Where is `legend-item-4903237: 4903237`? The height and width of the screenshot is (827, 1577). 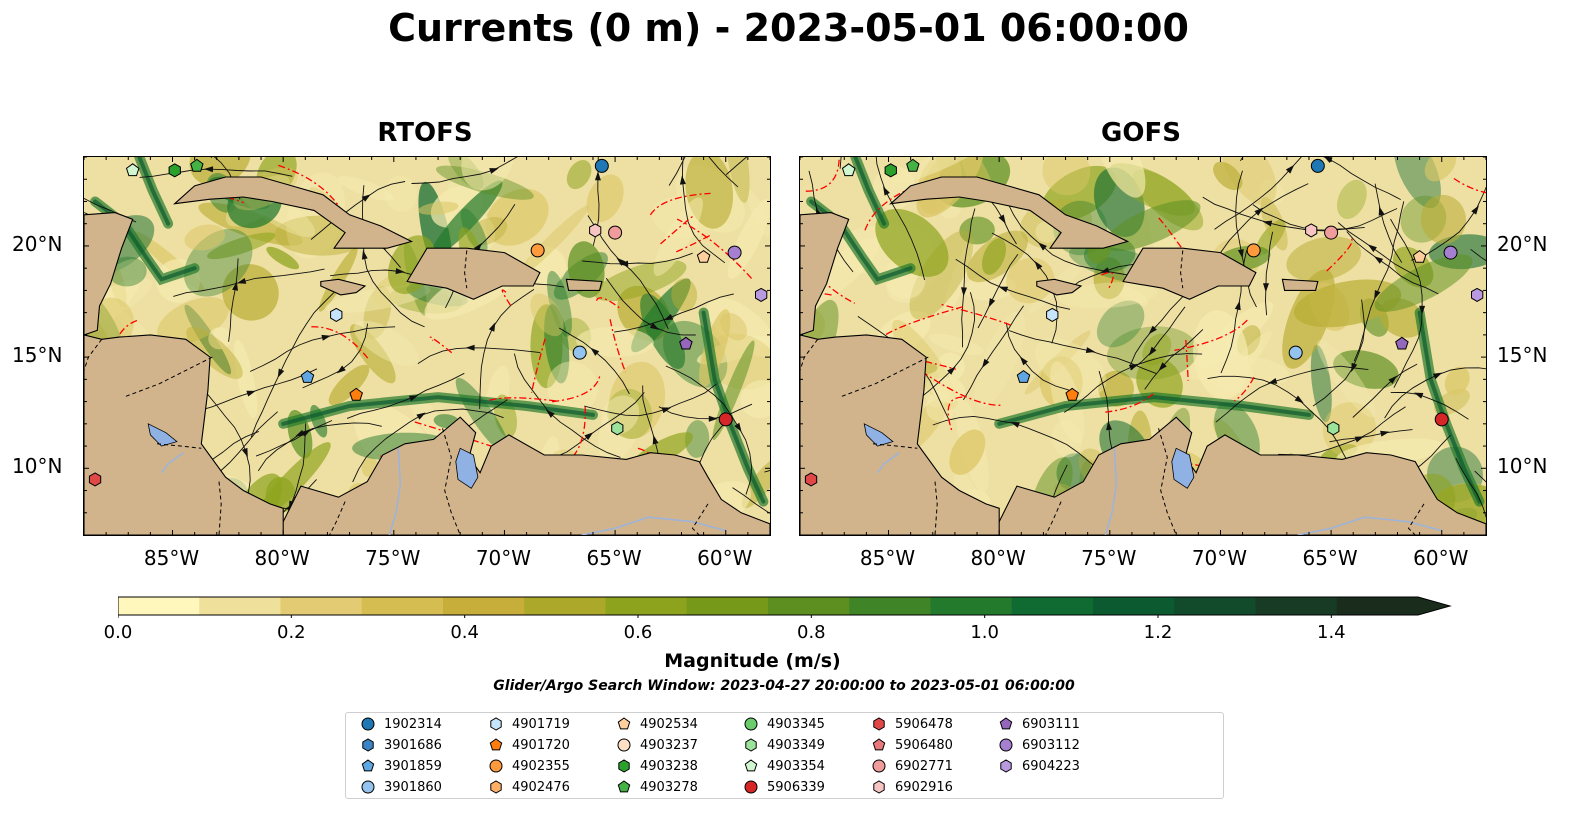
legend-item-4903237: 4903237 is located at coordinates (657, 745).